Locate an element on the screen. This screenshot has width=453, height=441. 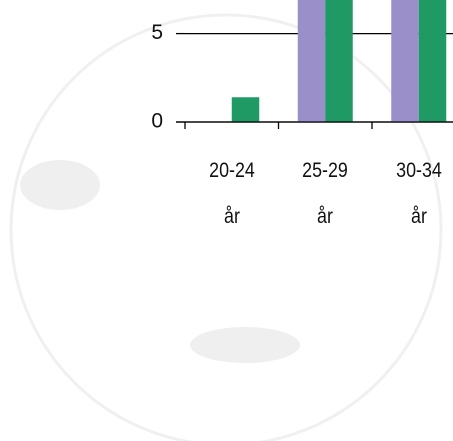
x-tick-label: 25-29 år is located at coordinates (325, 193).